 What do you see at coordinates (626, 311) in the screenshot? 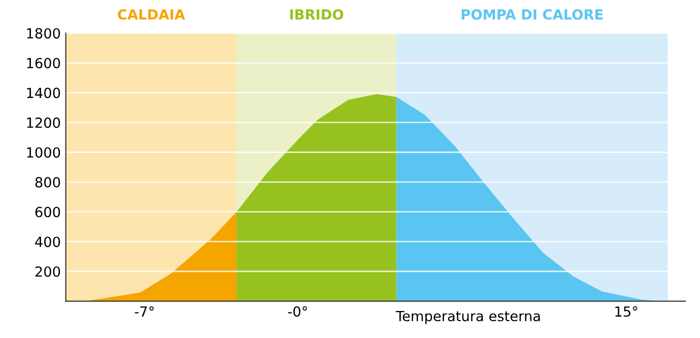
I see `x-tick-label: 15°` at bounding box center [626, 311].